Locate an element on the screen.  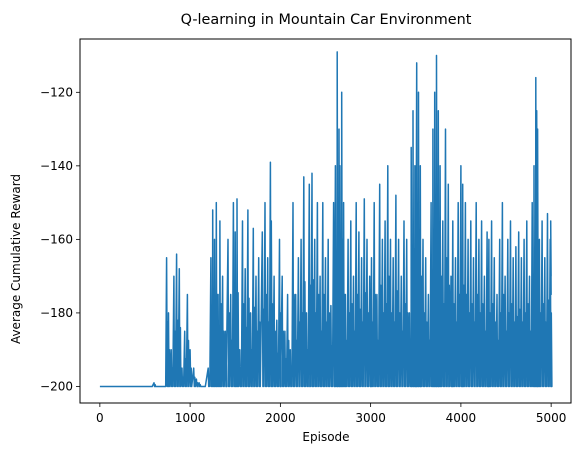
y-axis: −200 −180 −160 −140 −120 is located at coordinates (60, 239).